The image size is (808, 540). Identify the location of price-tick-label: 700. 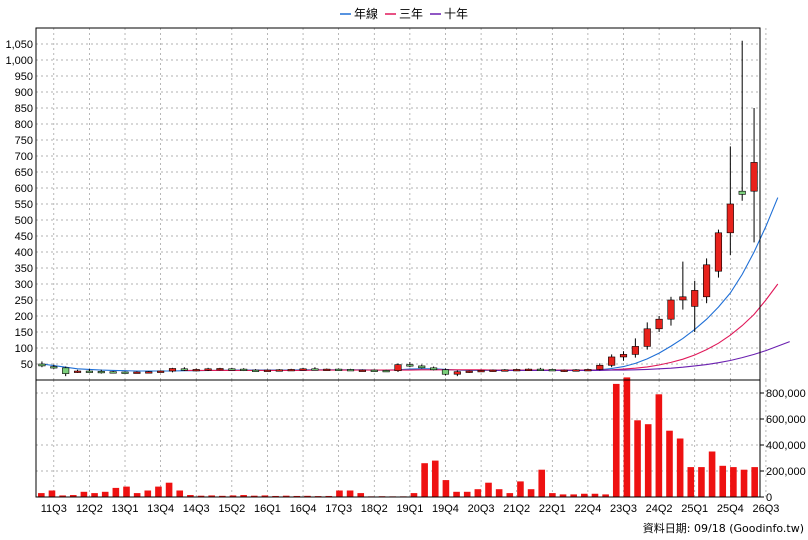
(24, 157).